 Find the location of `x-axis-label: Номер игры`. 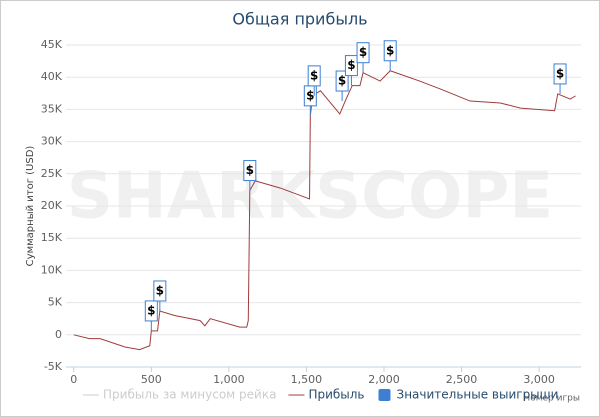

x-axis-label: Номер игры is located at coordinates (551, 399).